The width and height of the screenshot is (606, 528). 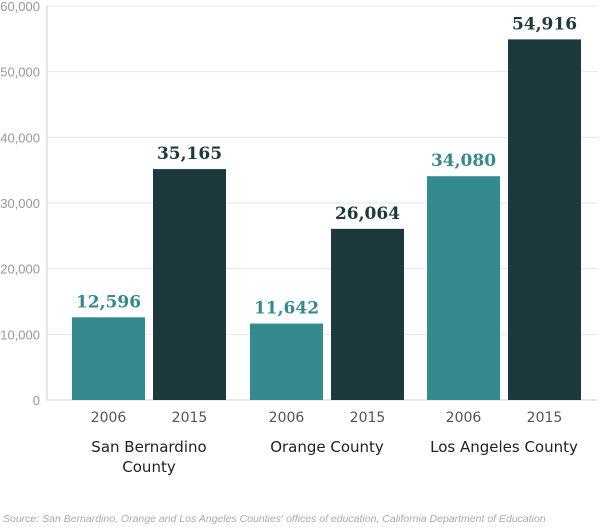 I want to click on y-tick-label: 50,000, so click(x=20, y=72).